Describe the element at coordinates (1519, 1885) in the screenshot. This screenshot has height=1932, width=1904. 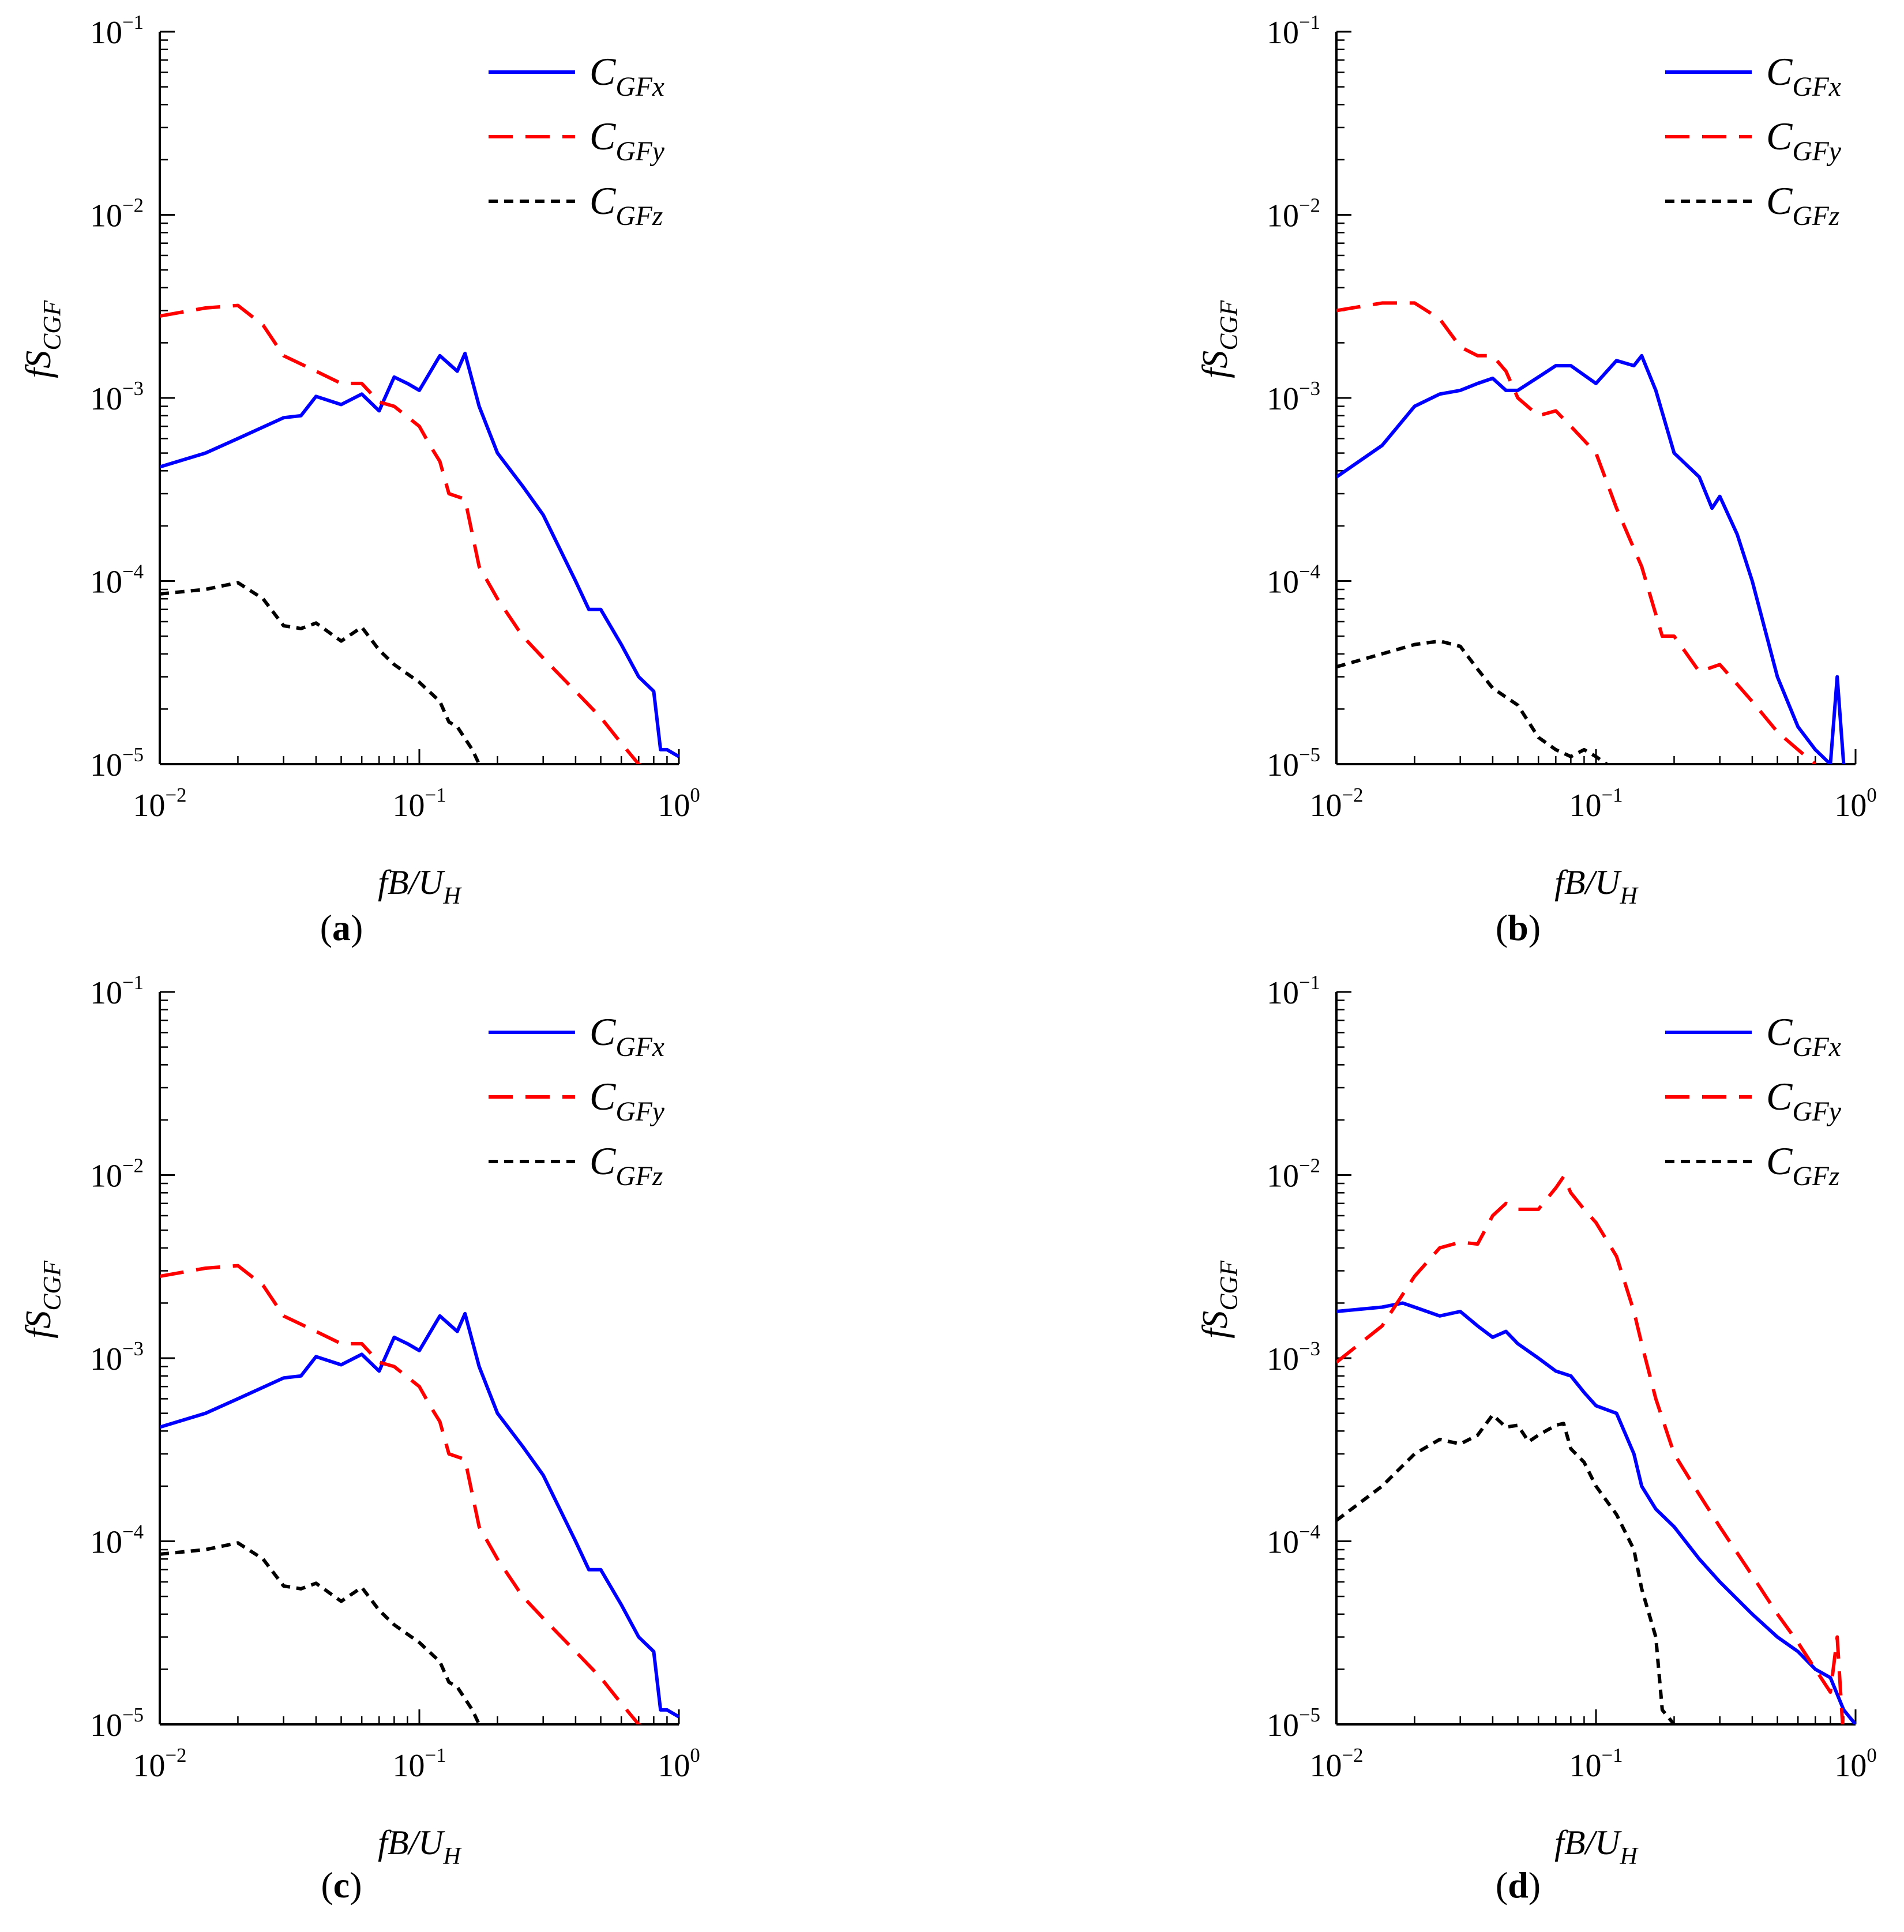
I see `panel-label: (d)` at that location.